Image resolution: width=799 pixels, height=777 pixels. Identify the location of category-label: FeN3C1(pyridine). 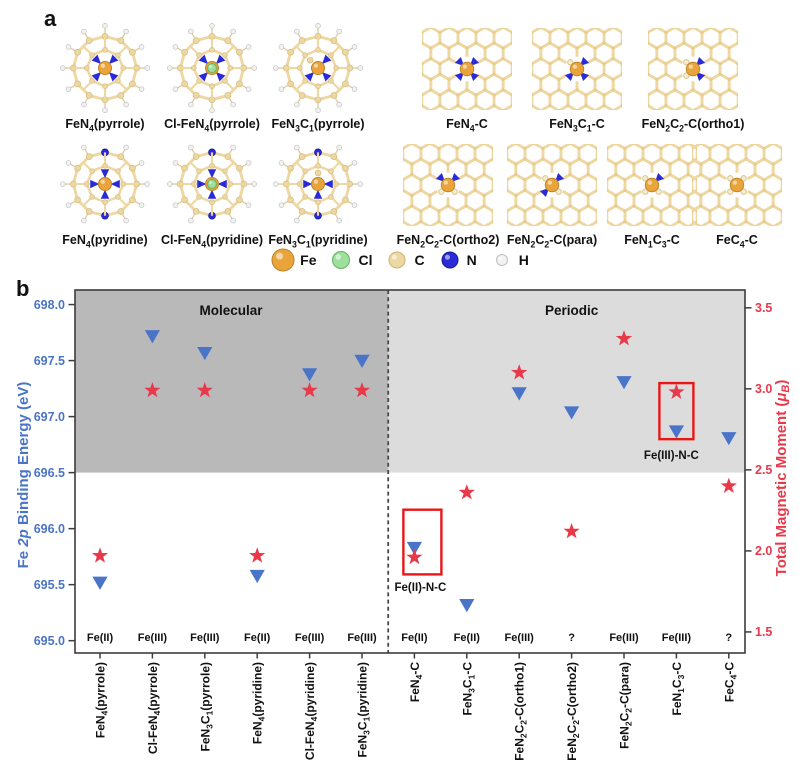
(364, 709).